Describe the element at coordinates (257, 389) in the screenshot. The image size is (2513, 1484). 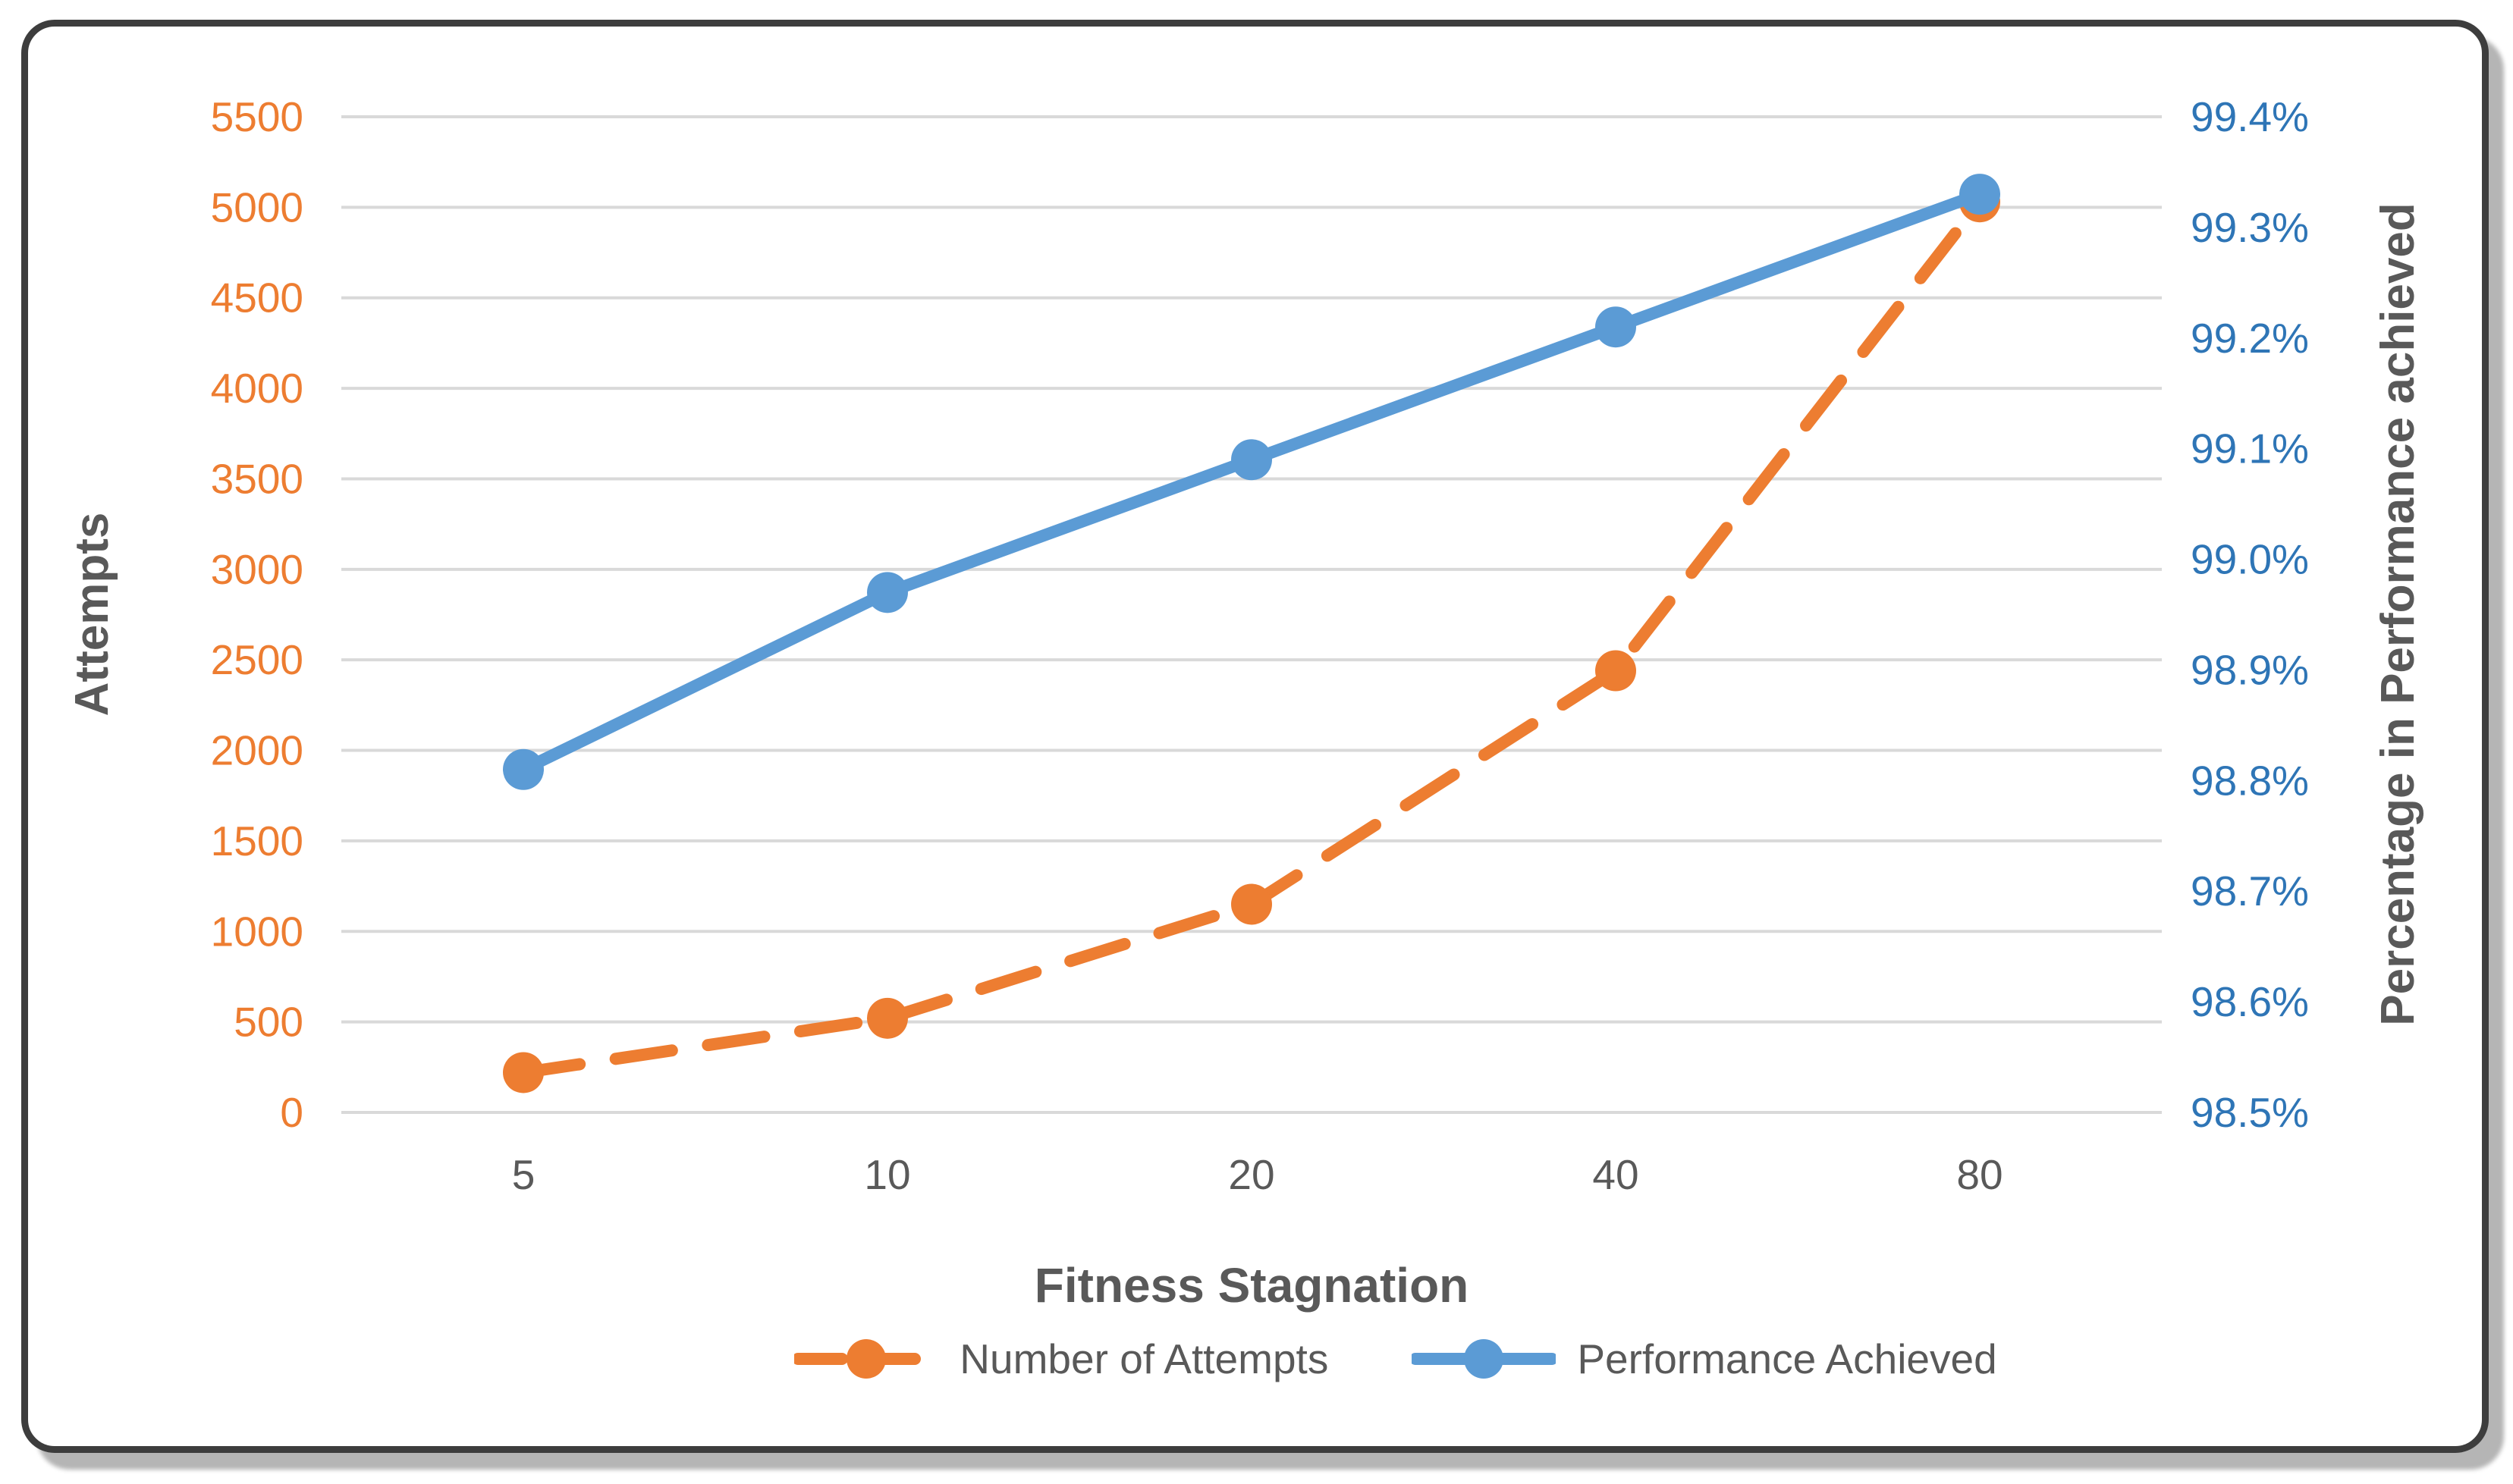
I see `left-axis-tick-label: 4000` at that location.